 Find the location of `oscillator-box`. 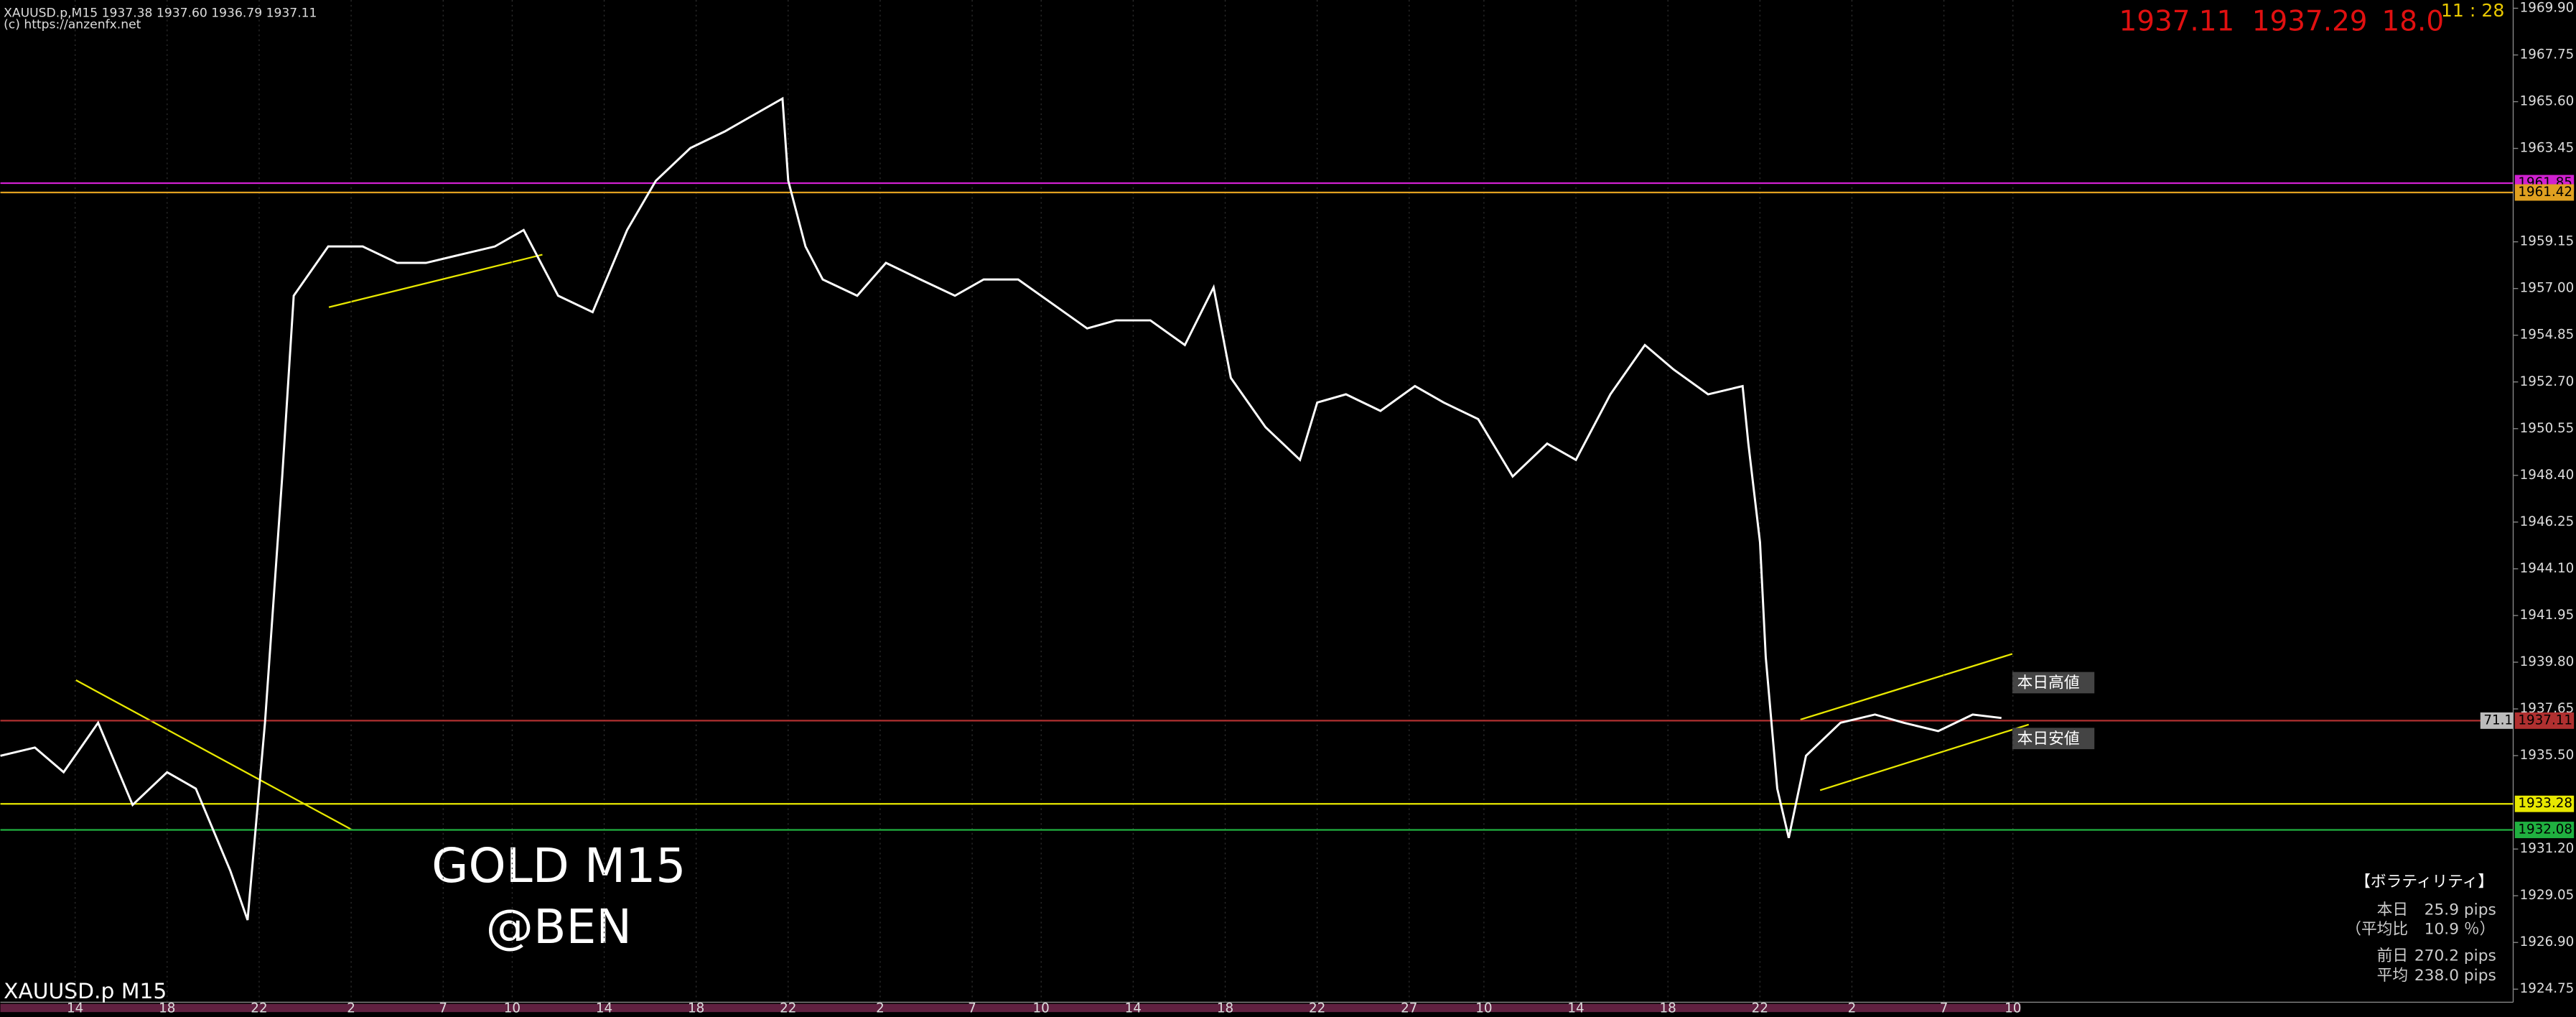

oscillator-box is located at coordinates (2497, 720).